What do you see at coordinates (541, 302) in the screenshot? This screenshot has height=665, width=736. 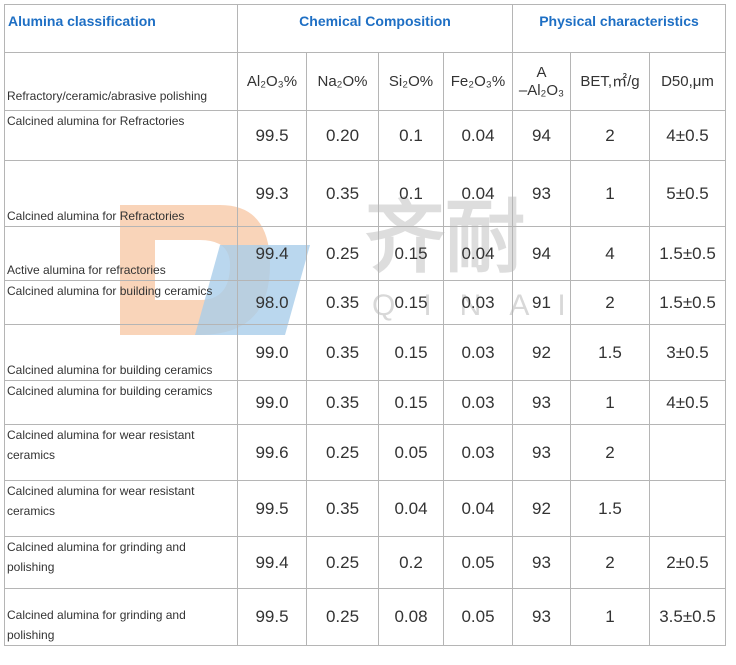 I see `data-cell: 91` at bounding box center [541, 302].